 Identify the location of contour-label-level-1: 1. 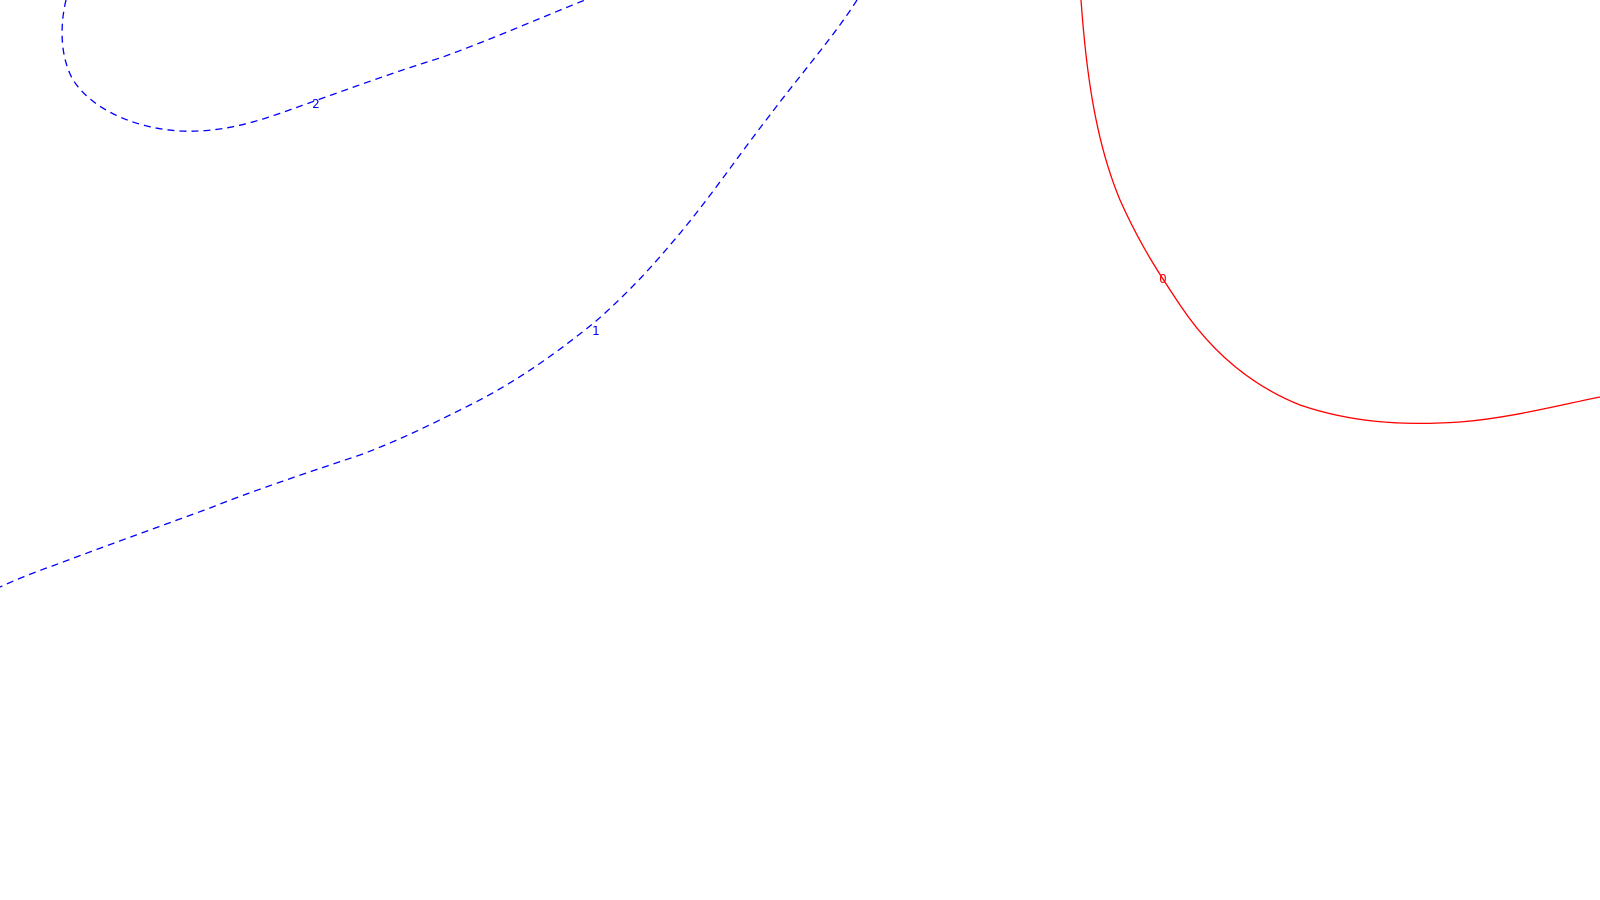
(596, 331).